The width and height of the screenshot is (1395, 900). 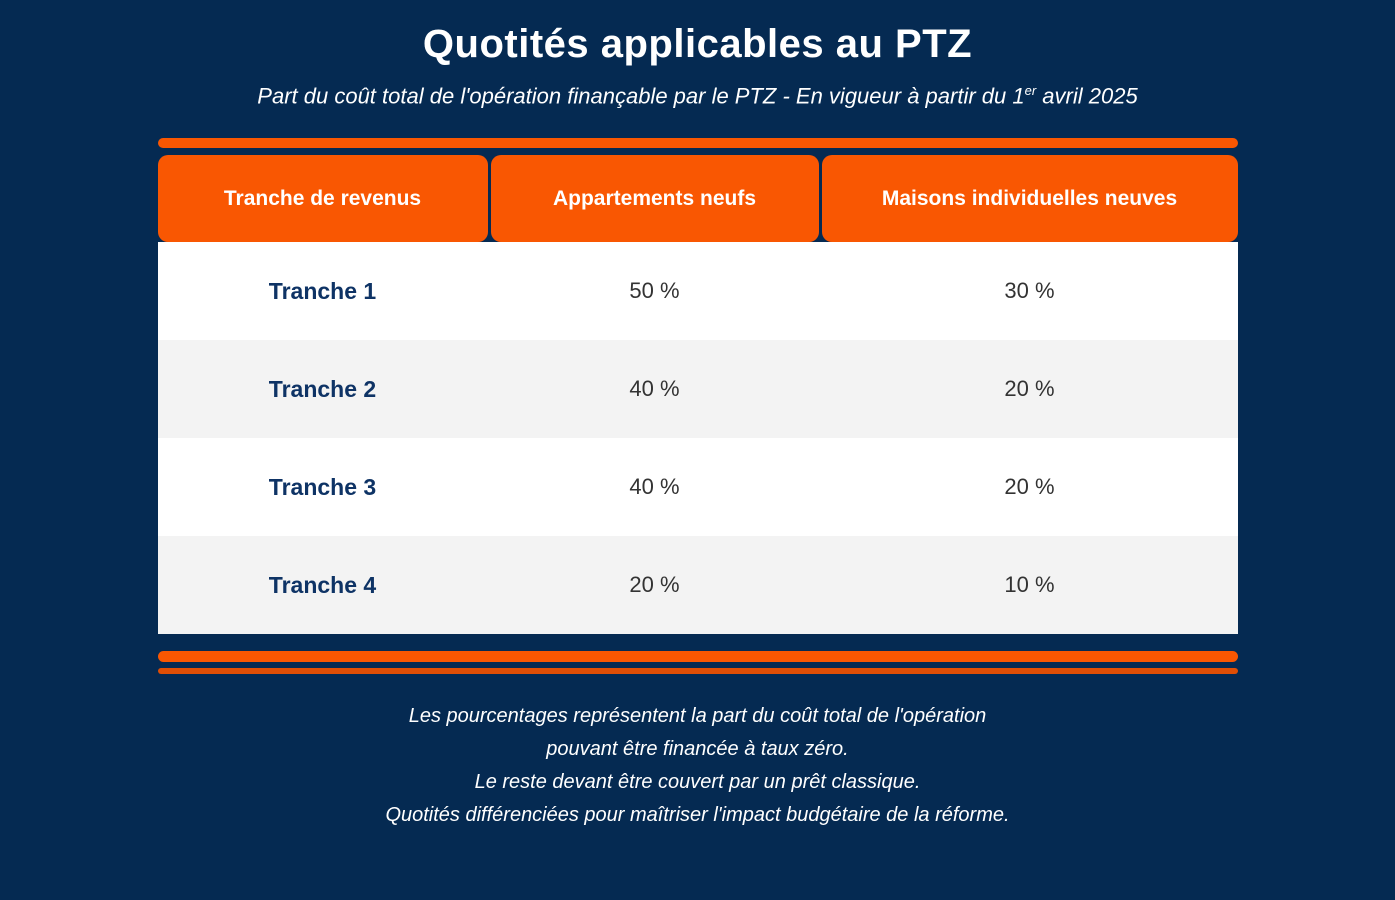 What do you see at coordinates (654, 291) in the screenshot?
I see `row-value-appartements: 50 %` at bounding box center [654, 291].